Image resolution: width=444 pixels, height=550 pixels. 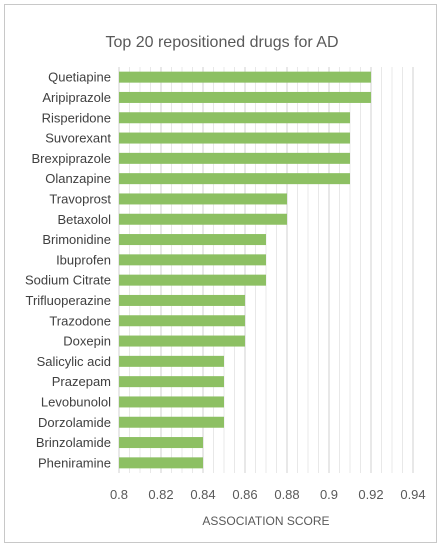 What do you see at coordinates (119, 494) in the screenshot?
I see `x-tick-label: 0.8` at bounding box center [119, 494].